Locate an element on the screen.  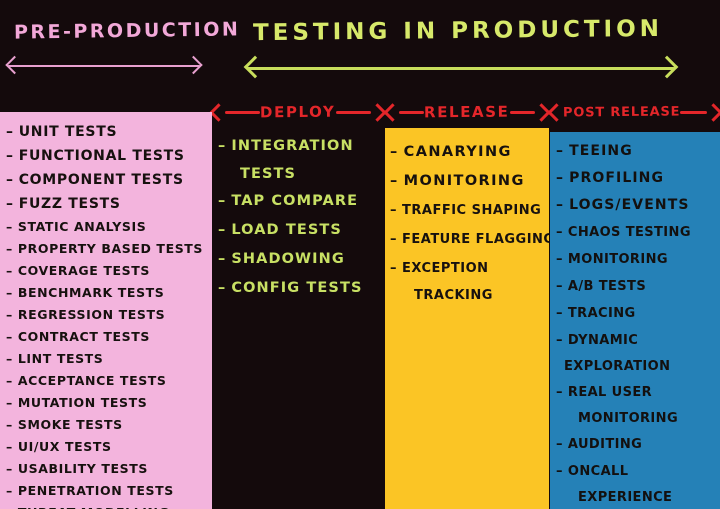
list-item-pre-production-label: COMPONENT TESTS is located at coordinates (101, 180).